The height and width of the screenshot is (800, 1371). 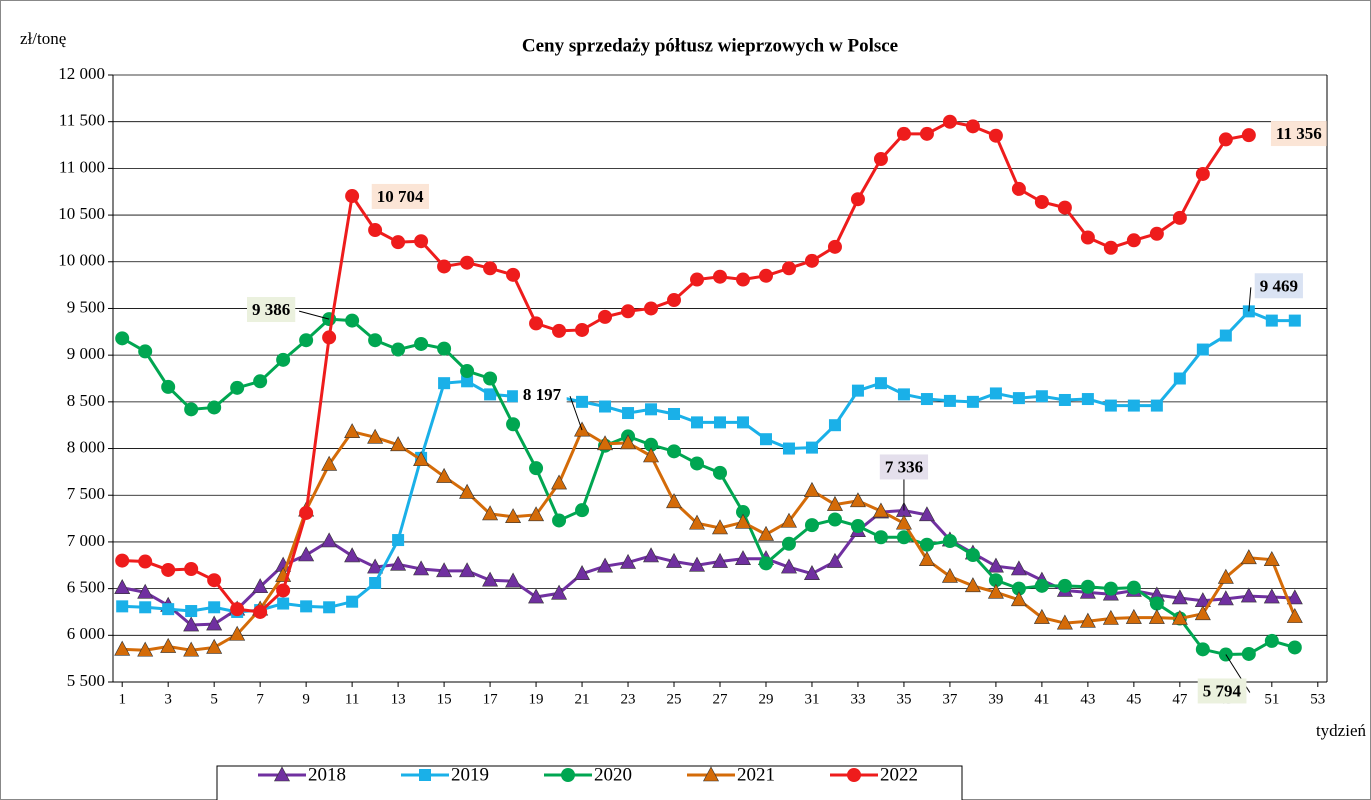 I want to click on y-tick-label: 8 000, so click(x=86, y=446).